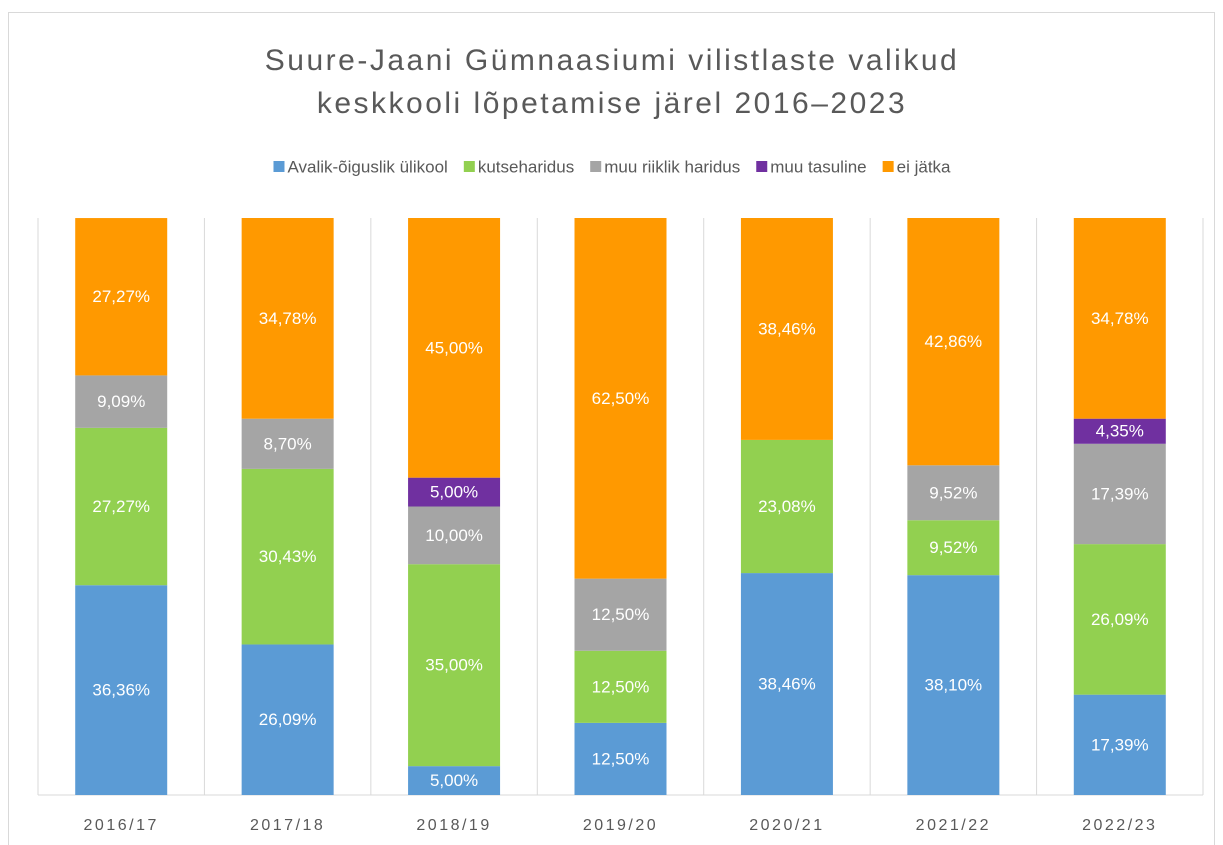  I want to click on data-label: 36,36%, so click(121, 690).